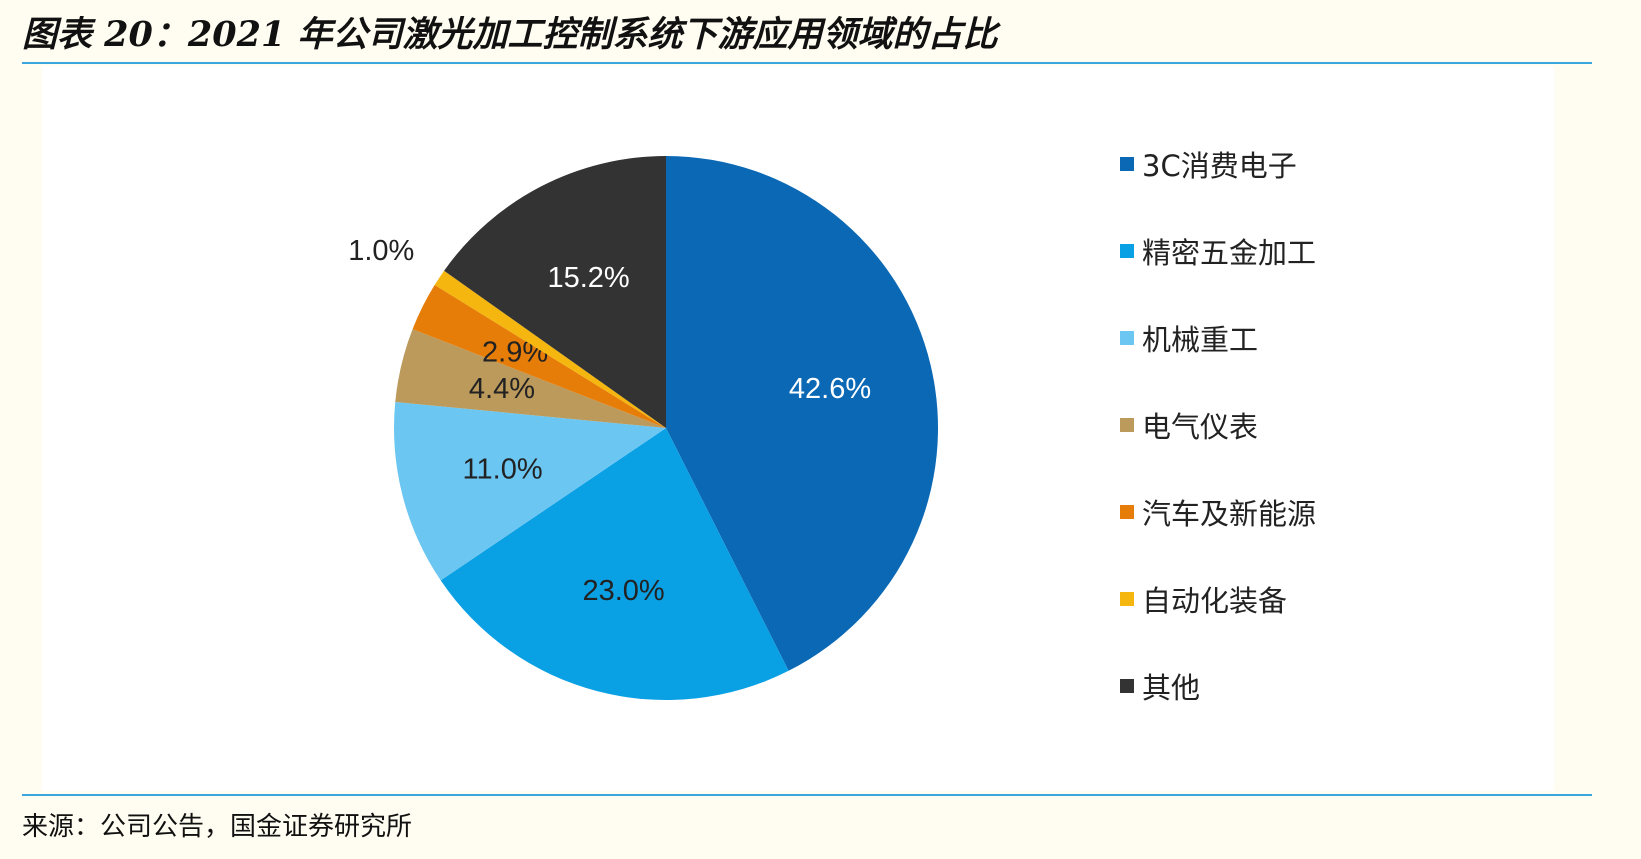 The width and height of the screenshot is (1641, 859). I want to click on legend-label: 精密五金加工, so click(1229, 253).